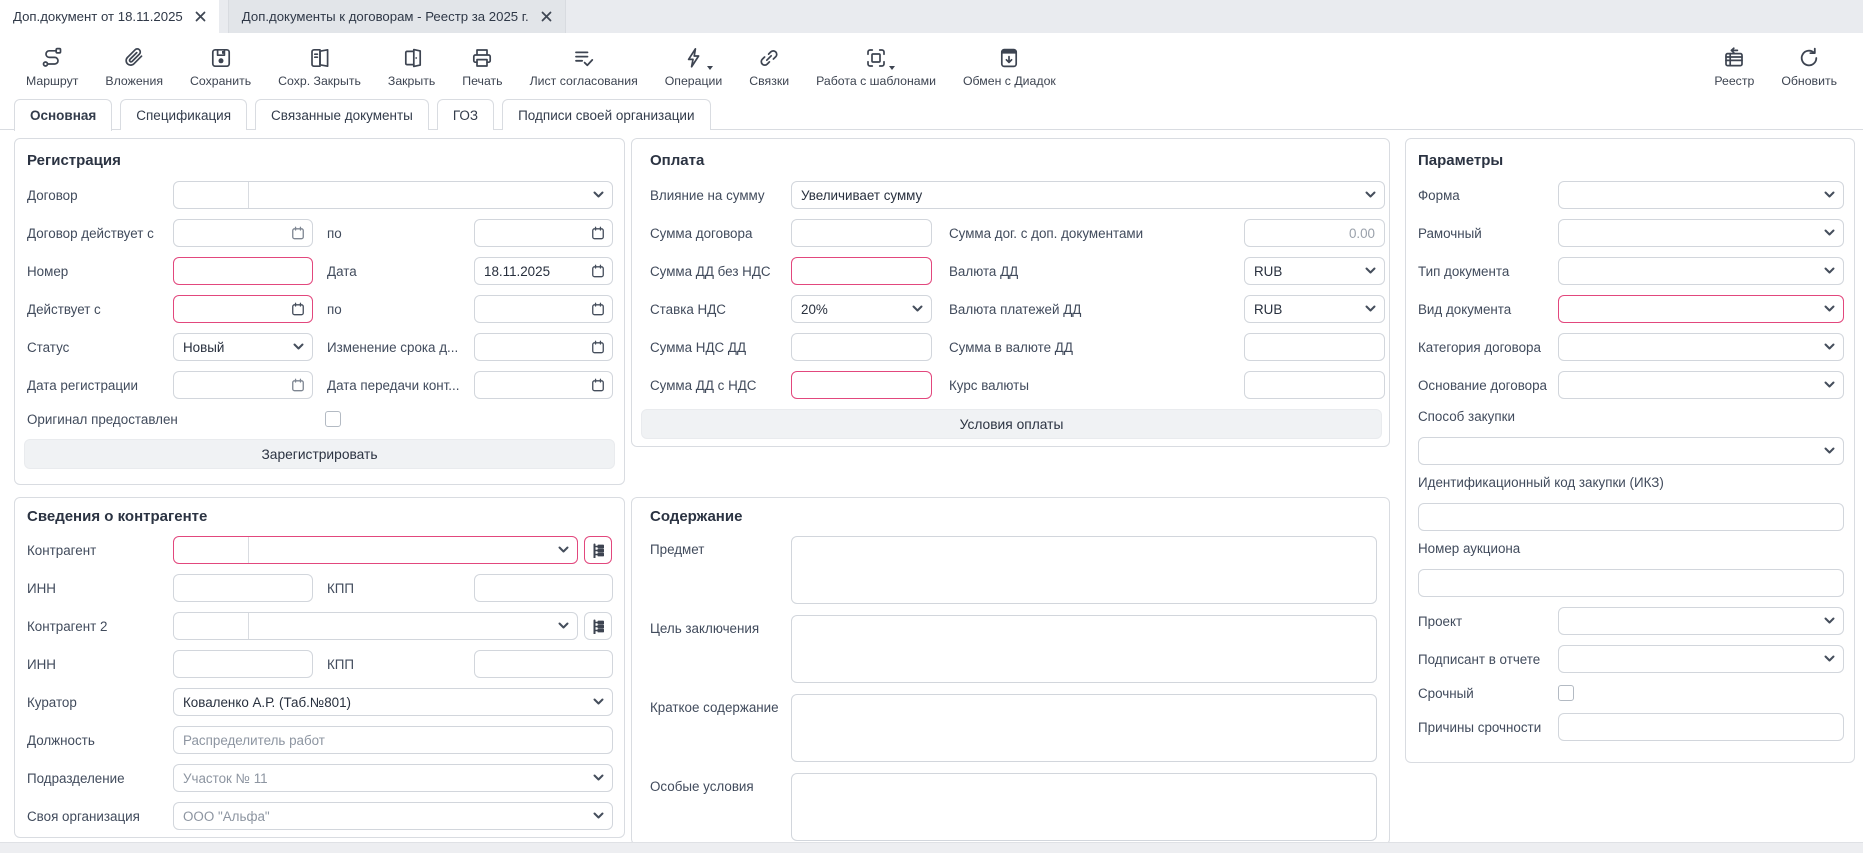 The image size is (1863, 853). Describe the element at coordinates (693, 67) in the screenshot. I see `operations-button: Операции` at that location.